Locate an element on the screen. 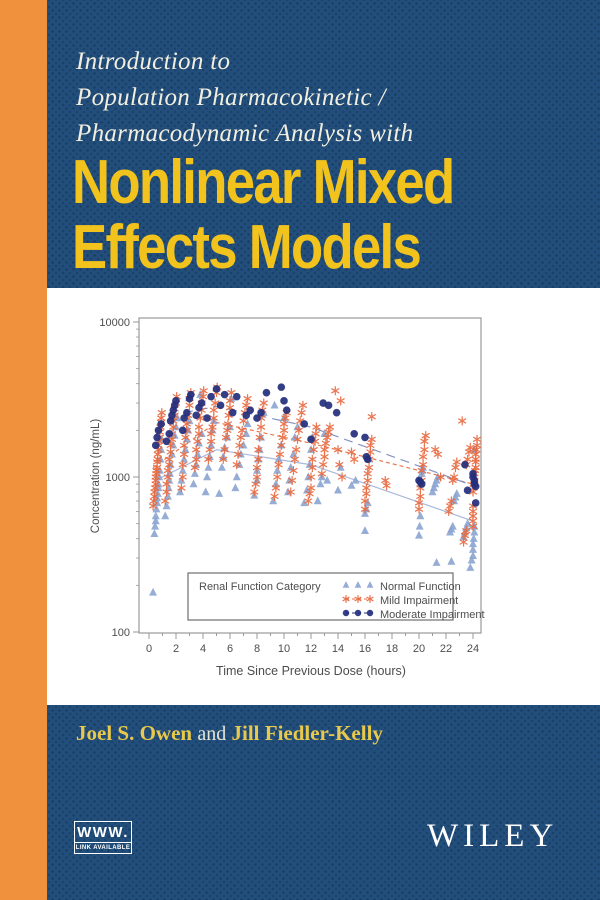  y-axis-title: Concentration (ng/mL) is located at coordinates (96, 476).